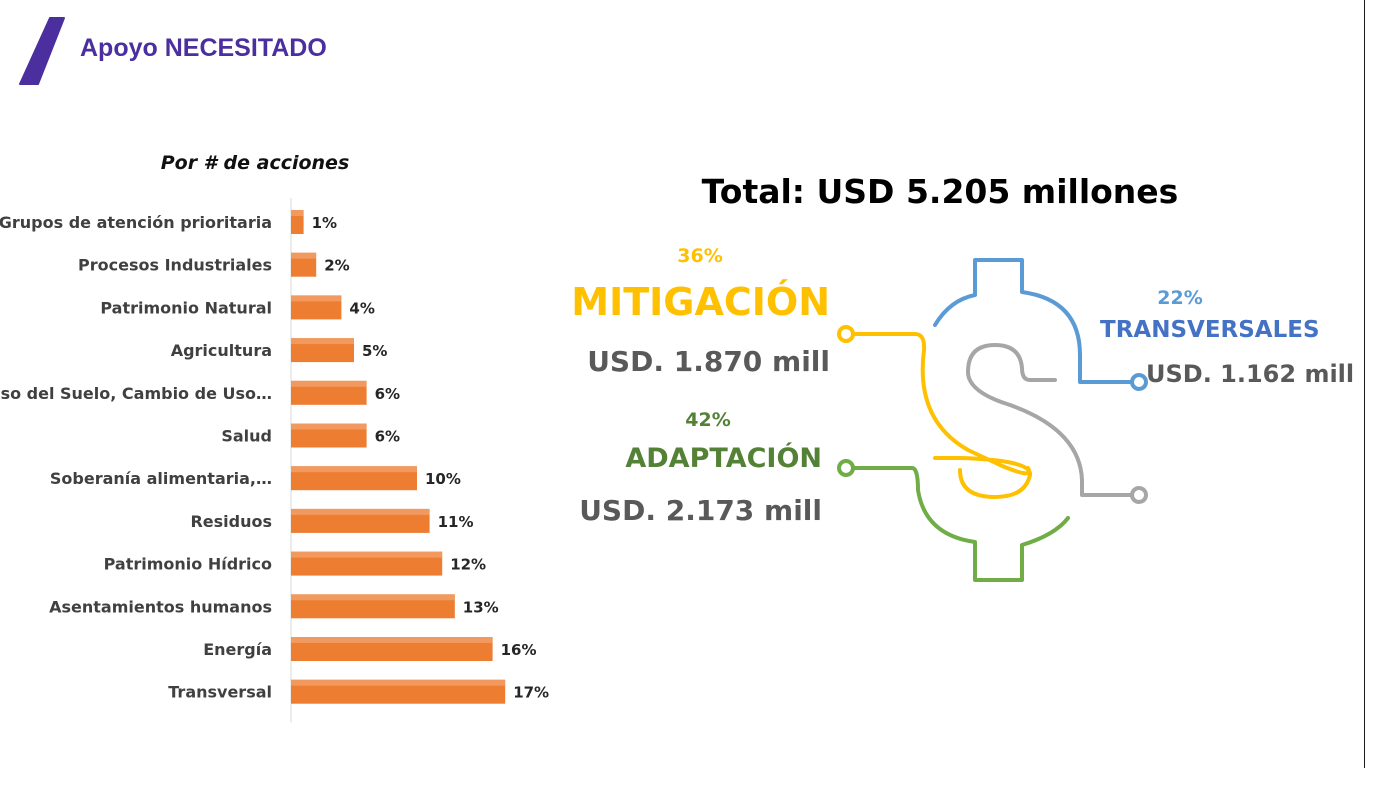  Describe the element at coordinates (220, 692) in the screenshot. I see `category-label-12: Transversal` at that location.